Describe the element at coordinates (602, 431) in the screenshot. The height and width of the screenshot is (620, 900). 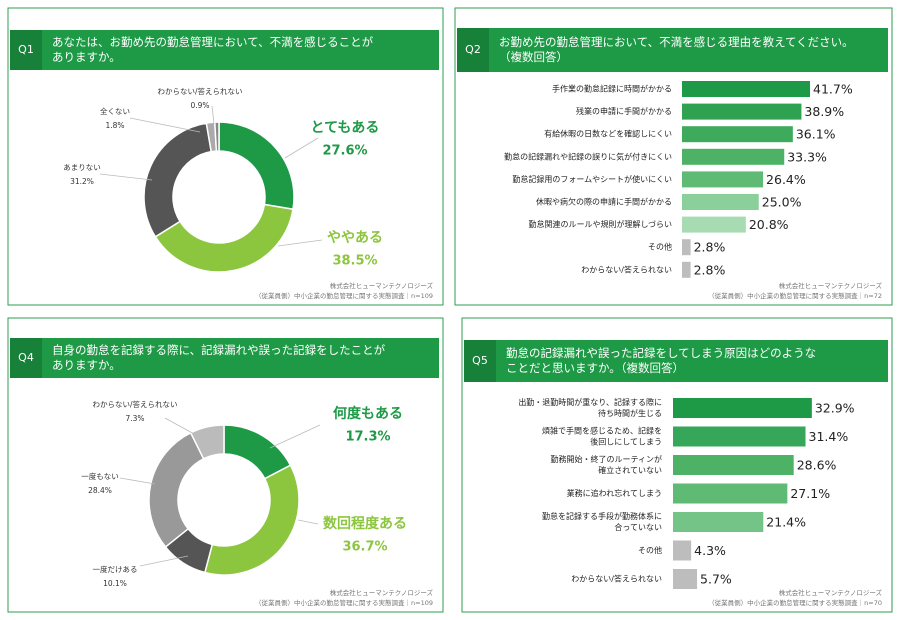
I see `category-label: 煩雑で手間を感じるため、記録を` at that location.